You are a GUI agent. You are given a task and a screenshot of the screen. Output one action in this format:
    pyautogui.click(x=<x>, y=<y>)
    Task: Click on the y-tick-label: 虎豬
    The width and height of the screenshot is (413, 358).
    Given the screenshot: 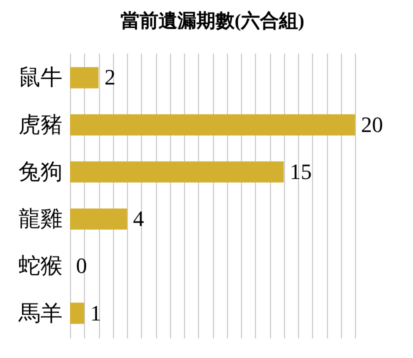 What is the action you would take?
    pyautogui.click(x=40, y=124)
    